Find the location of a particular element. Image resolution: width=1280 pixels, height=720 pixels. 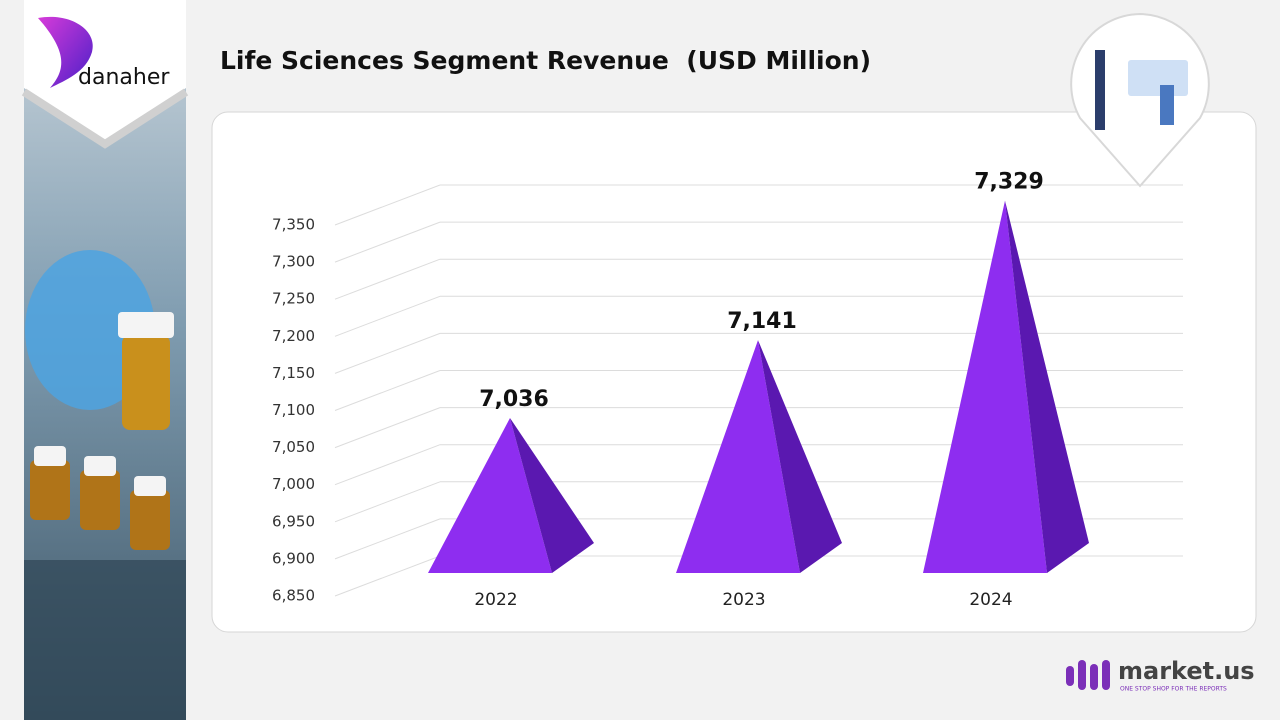

photo-vial is located at coordinates (146, 382).